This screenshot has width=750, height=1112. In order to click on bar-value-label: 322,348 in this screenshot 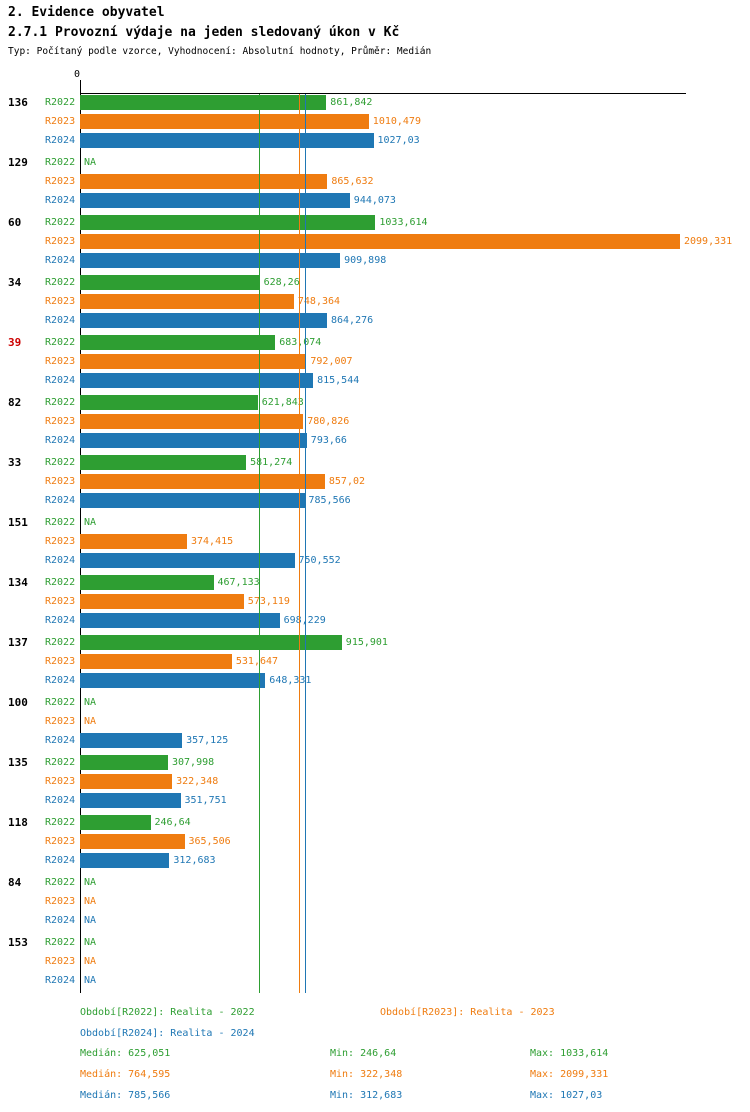, I will do `click(197, 781)`.